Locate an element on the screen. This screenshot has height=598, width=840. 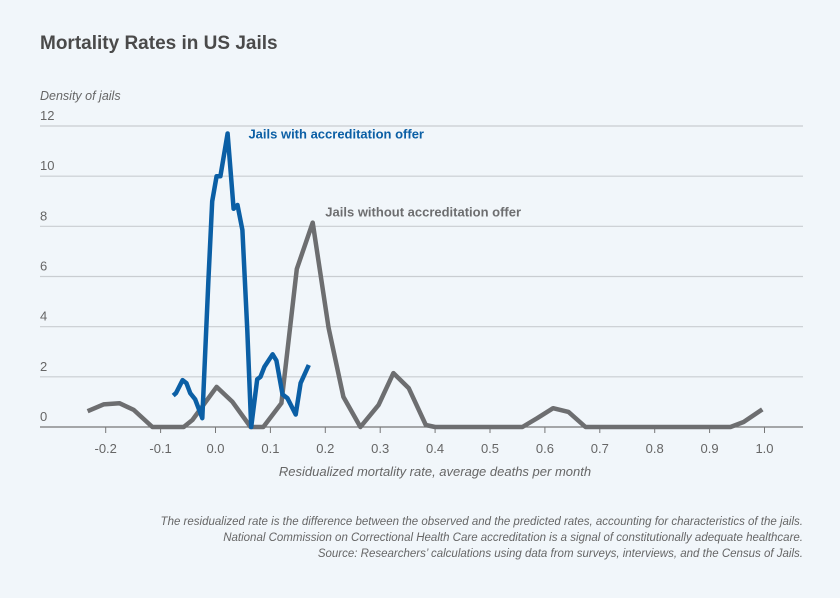
x-tick-label: 0.2 is located at coordinates (325, 448).